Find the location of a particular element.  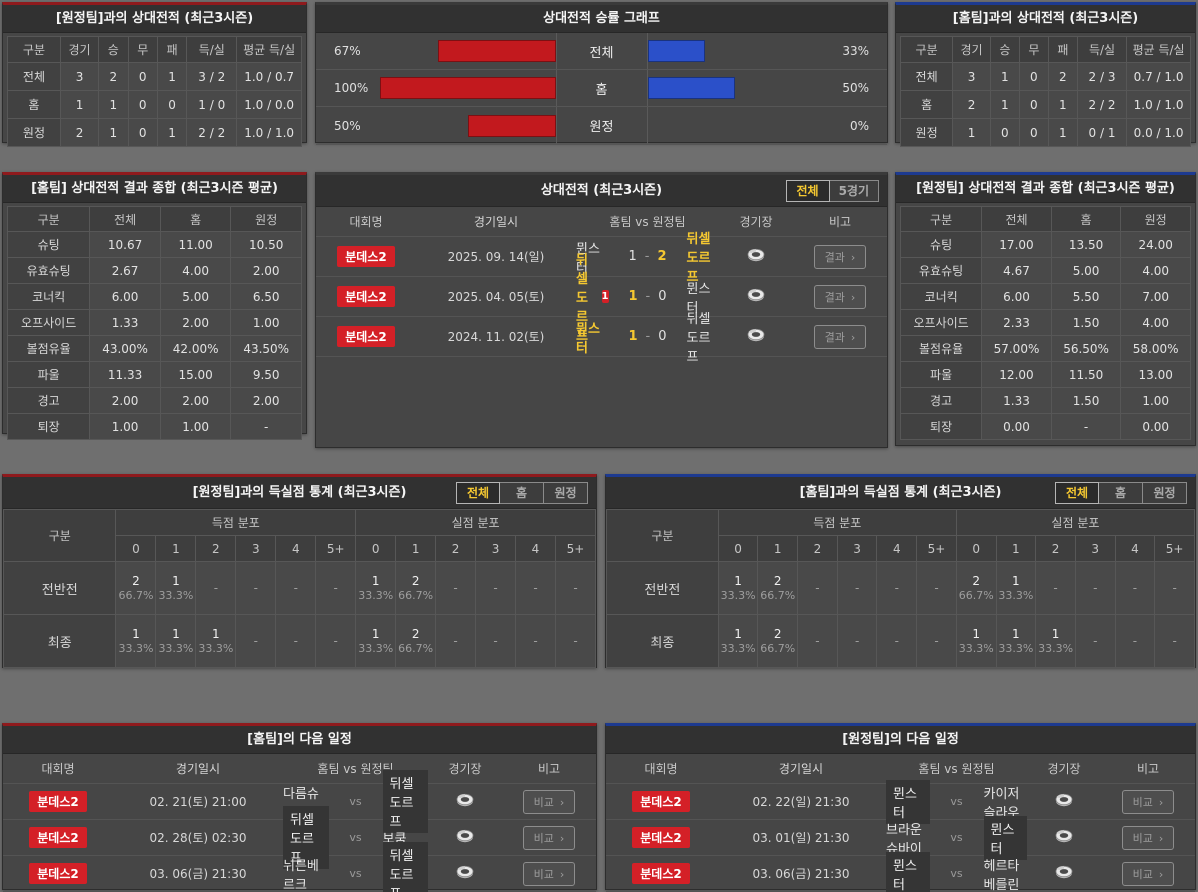

cell-value: 2.00 is located at coordinates (195, 400).